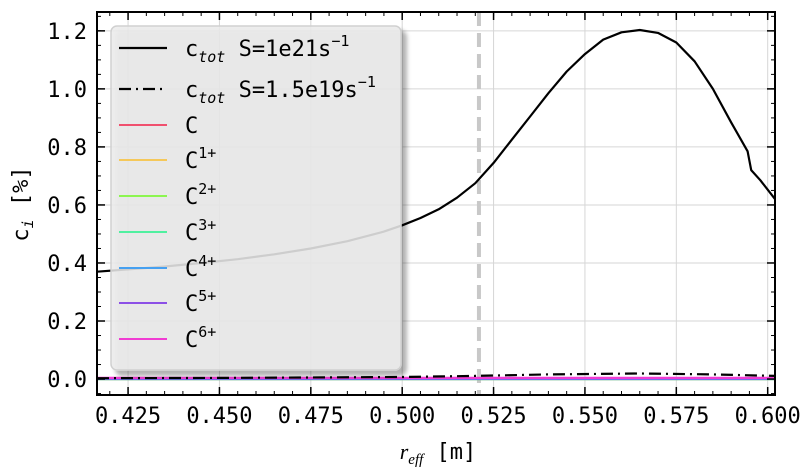 The image size is (811, 473). Describe the element at coordinates (493, 416) in the screenshot. I see `x-tick-label: 0.525` at that location.